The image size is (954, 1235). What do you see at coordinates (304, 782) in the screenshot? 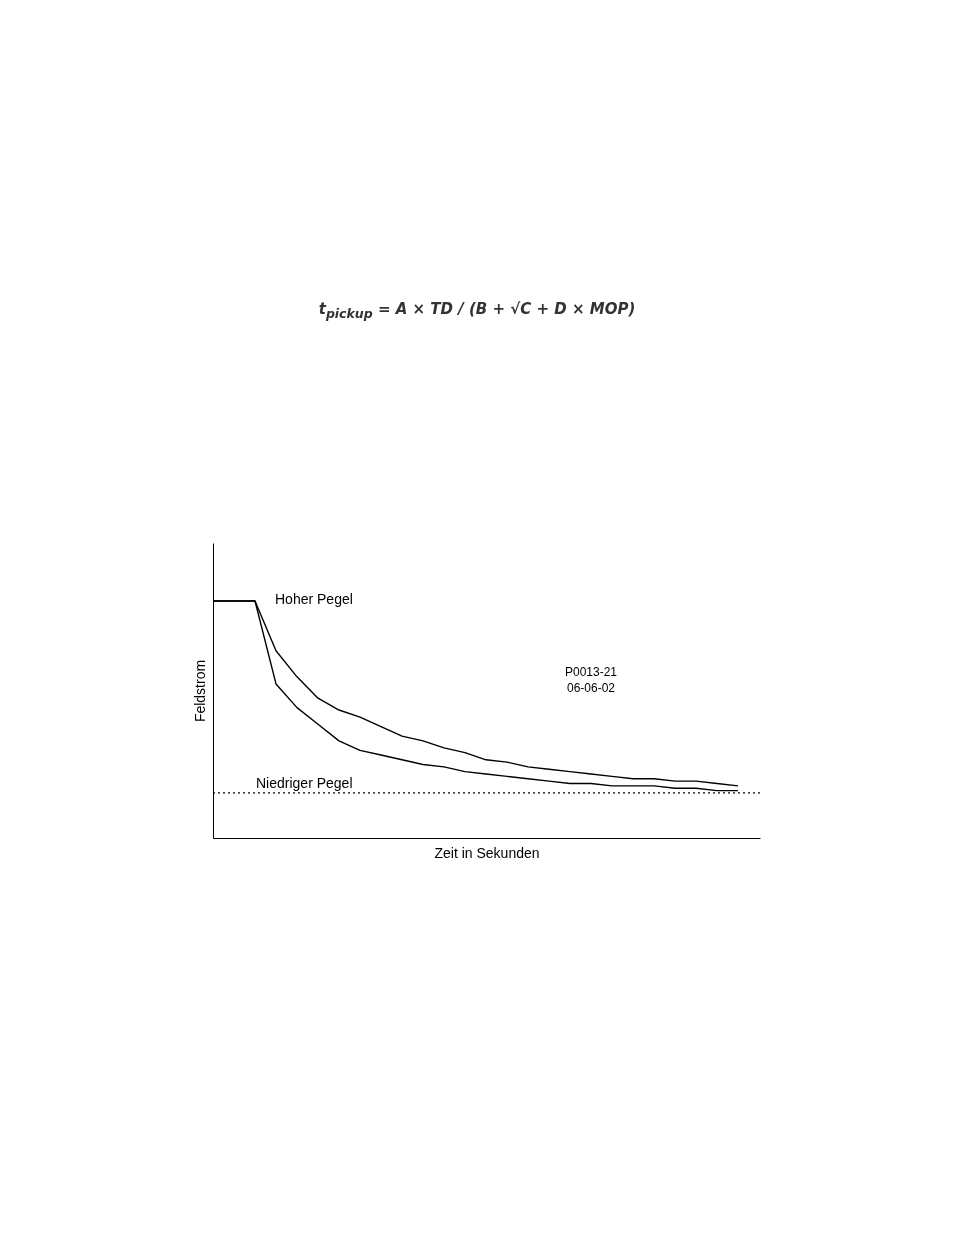
I see `ref-line-label: Niedriger Pegel` at bounding box center [304, 782].